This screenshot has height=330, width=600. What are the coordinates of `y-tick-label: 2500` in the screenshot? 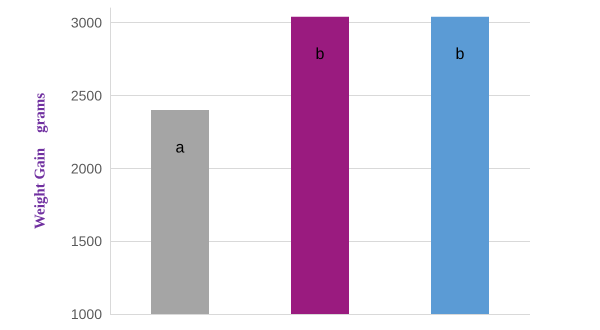 It's located at (86, 95).